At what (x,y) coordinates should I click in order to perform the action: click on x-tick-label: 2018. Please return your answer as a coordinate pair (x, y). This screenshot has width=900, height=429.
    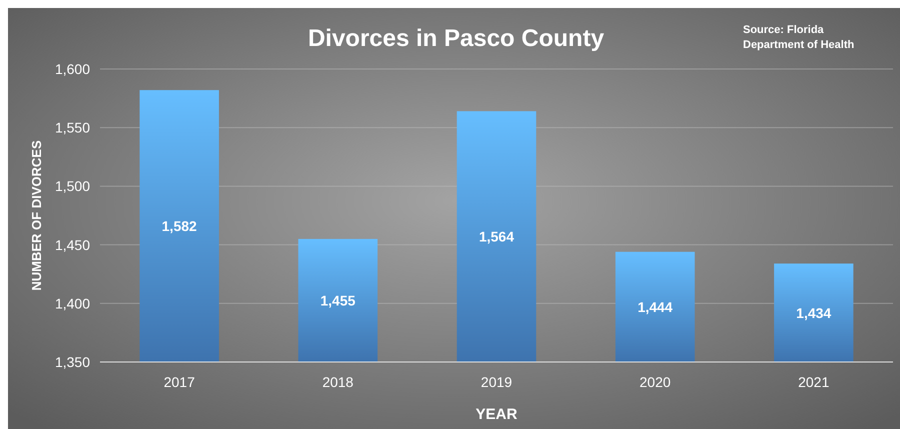
    Looking at the image, I should click on (338, 382).